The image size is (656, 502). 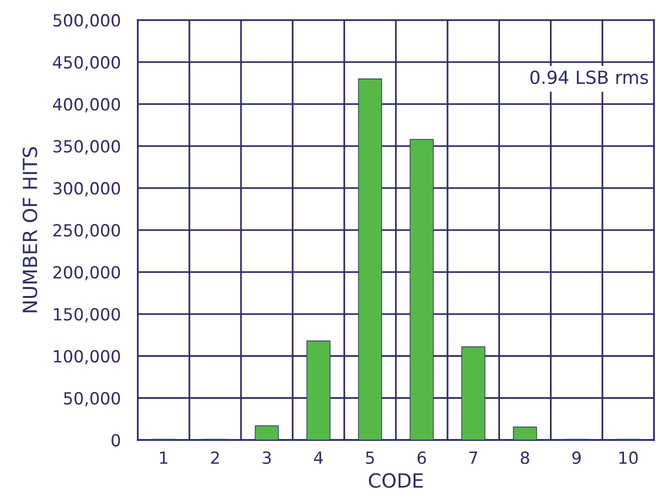 I want to click on y-tick-label: 150,000, so click(x=87, y=315).